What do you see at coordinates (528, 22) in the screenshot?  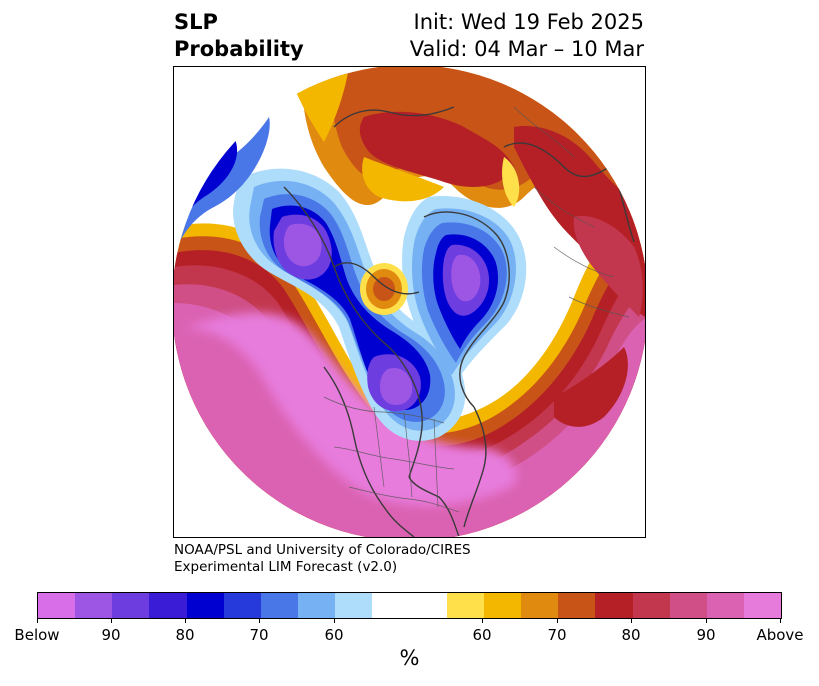 I see `init-date: Init: Wed 19 Feb 2025` at bounding box center [528, 22].